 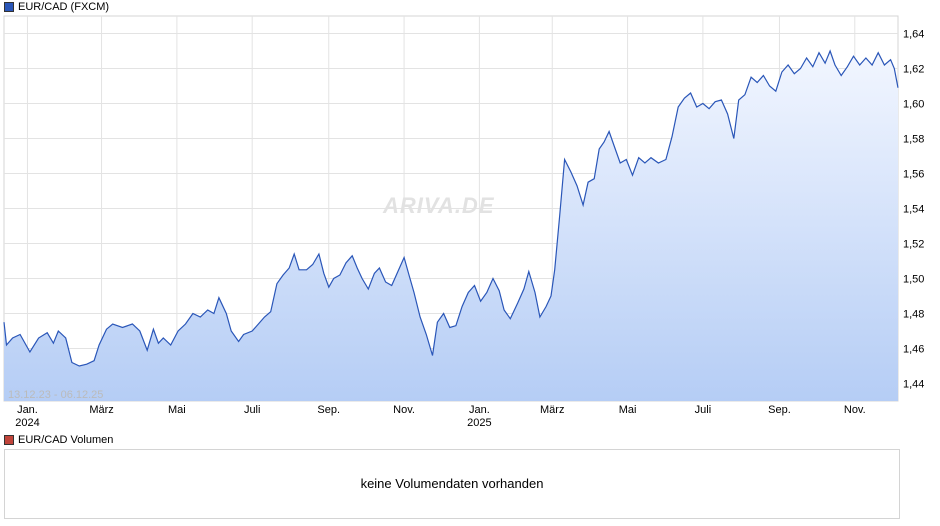 I want to click on watermark: ARIVA.DE, so click(x=438, y=205).